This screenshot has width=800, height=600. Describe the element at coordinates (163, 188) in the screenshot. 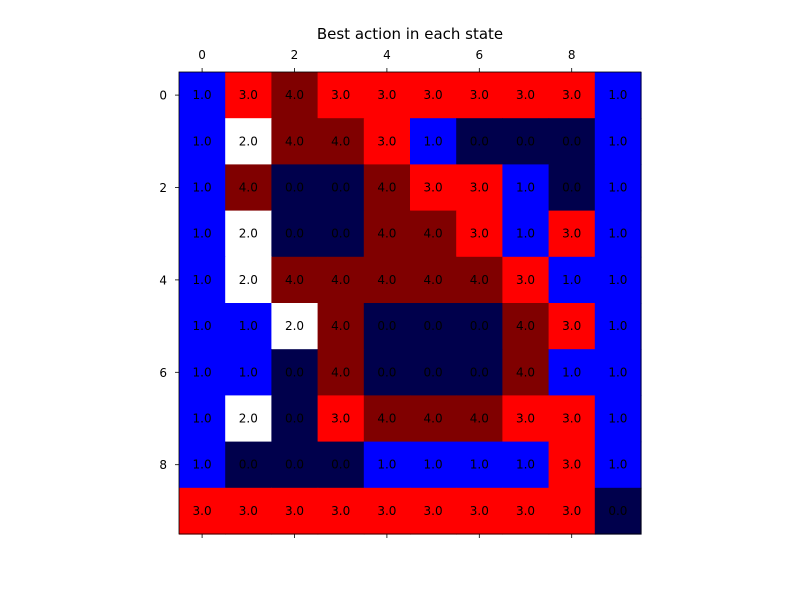

I see `y-tick-label: 2` at that location.